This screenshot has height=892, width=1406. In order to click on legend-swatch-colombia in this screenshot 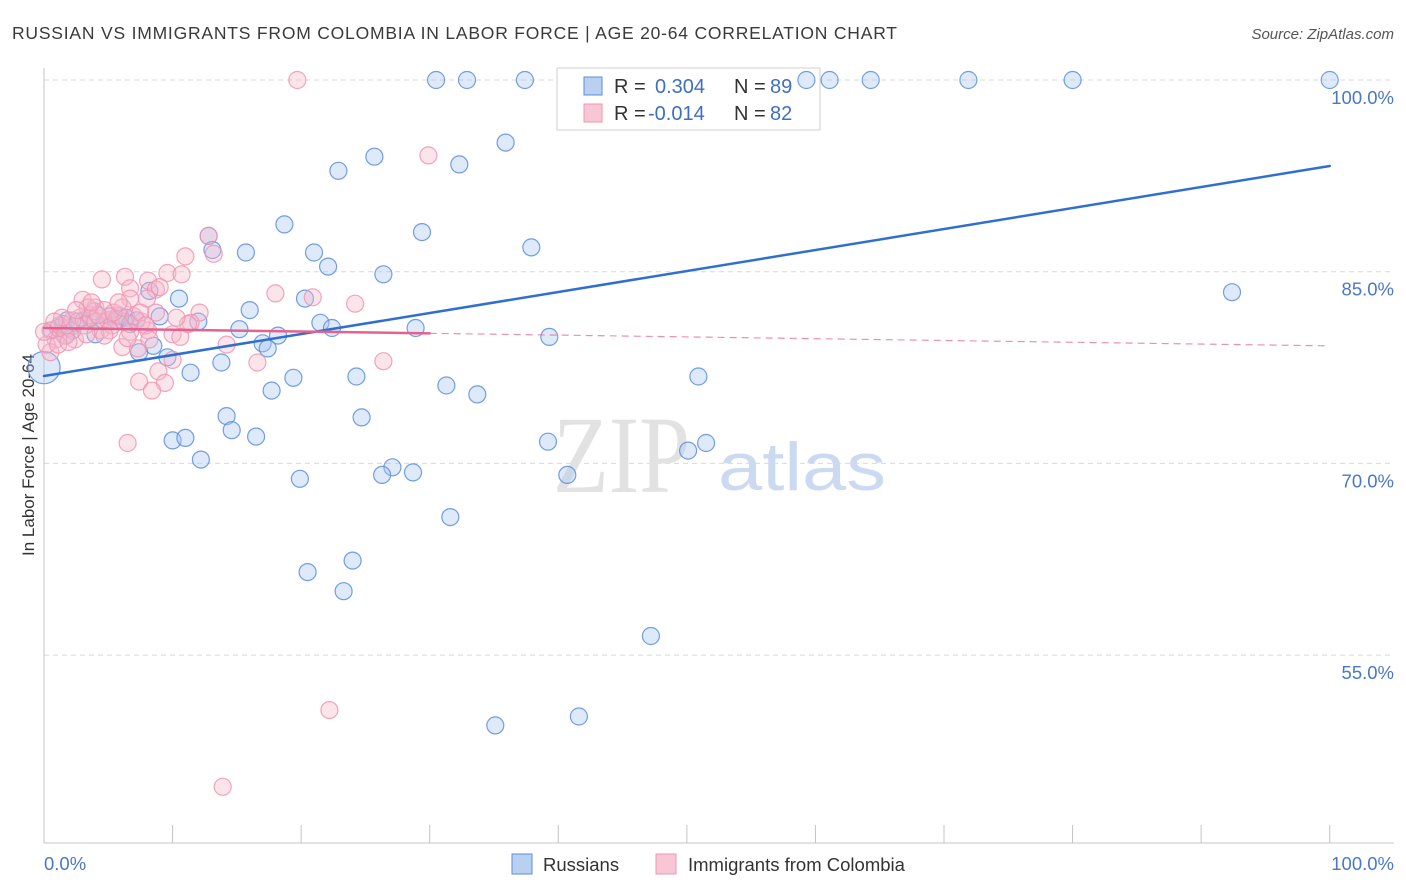, I will do `click(593, 113)`.